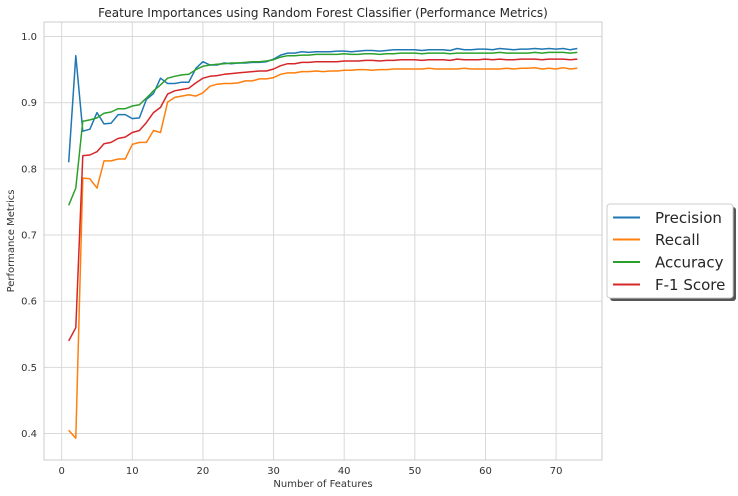 The width and height of the screenshot is (738, 496). What do you see at coordinates (29, 169) in the screenshot?
I see `y-tick-label: 0.8` at bounding box center [29, 169].